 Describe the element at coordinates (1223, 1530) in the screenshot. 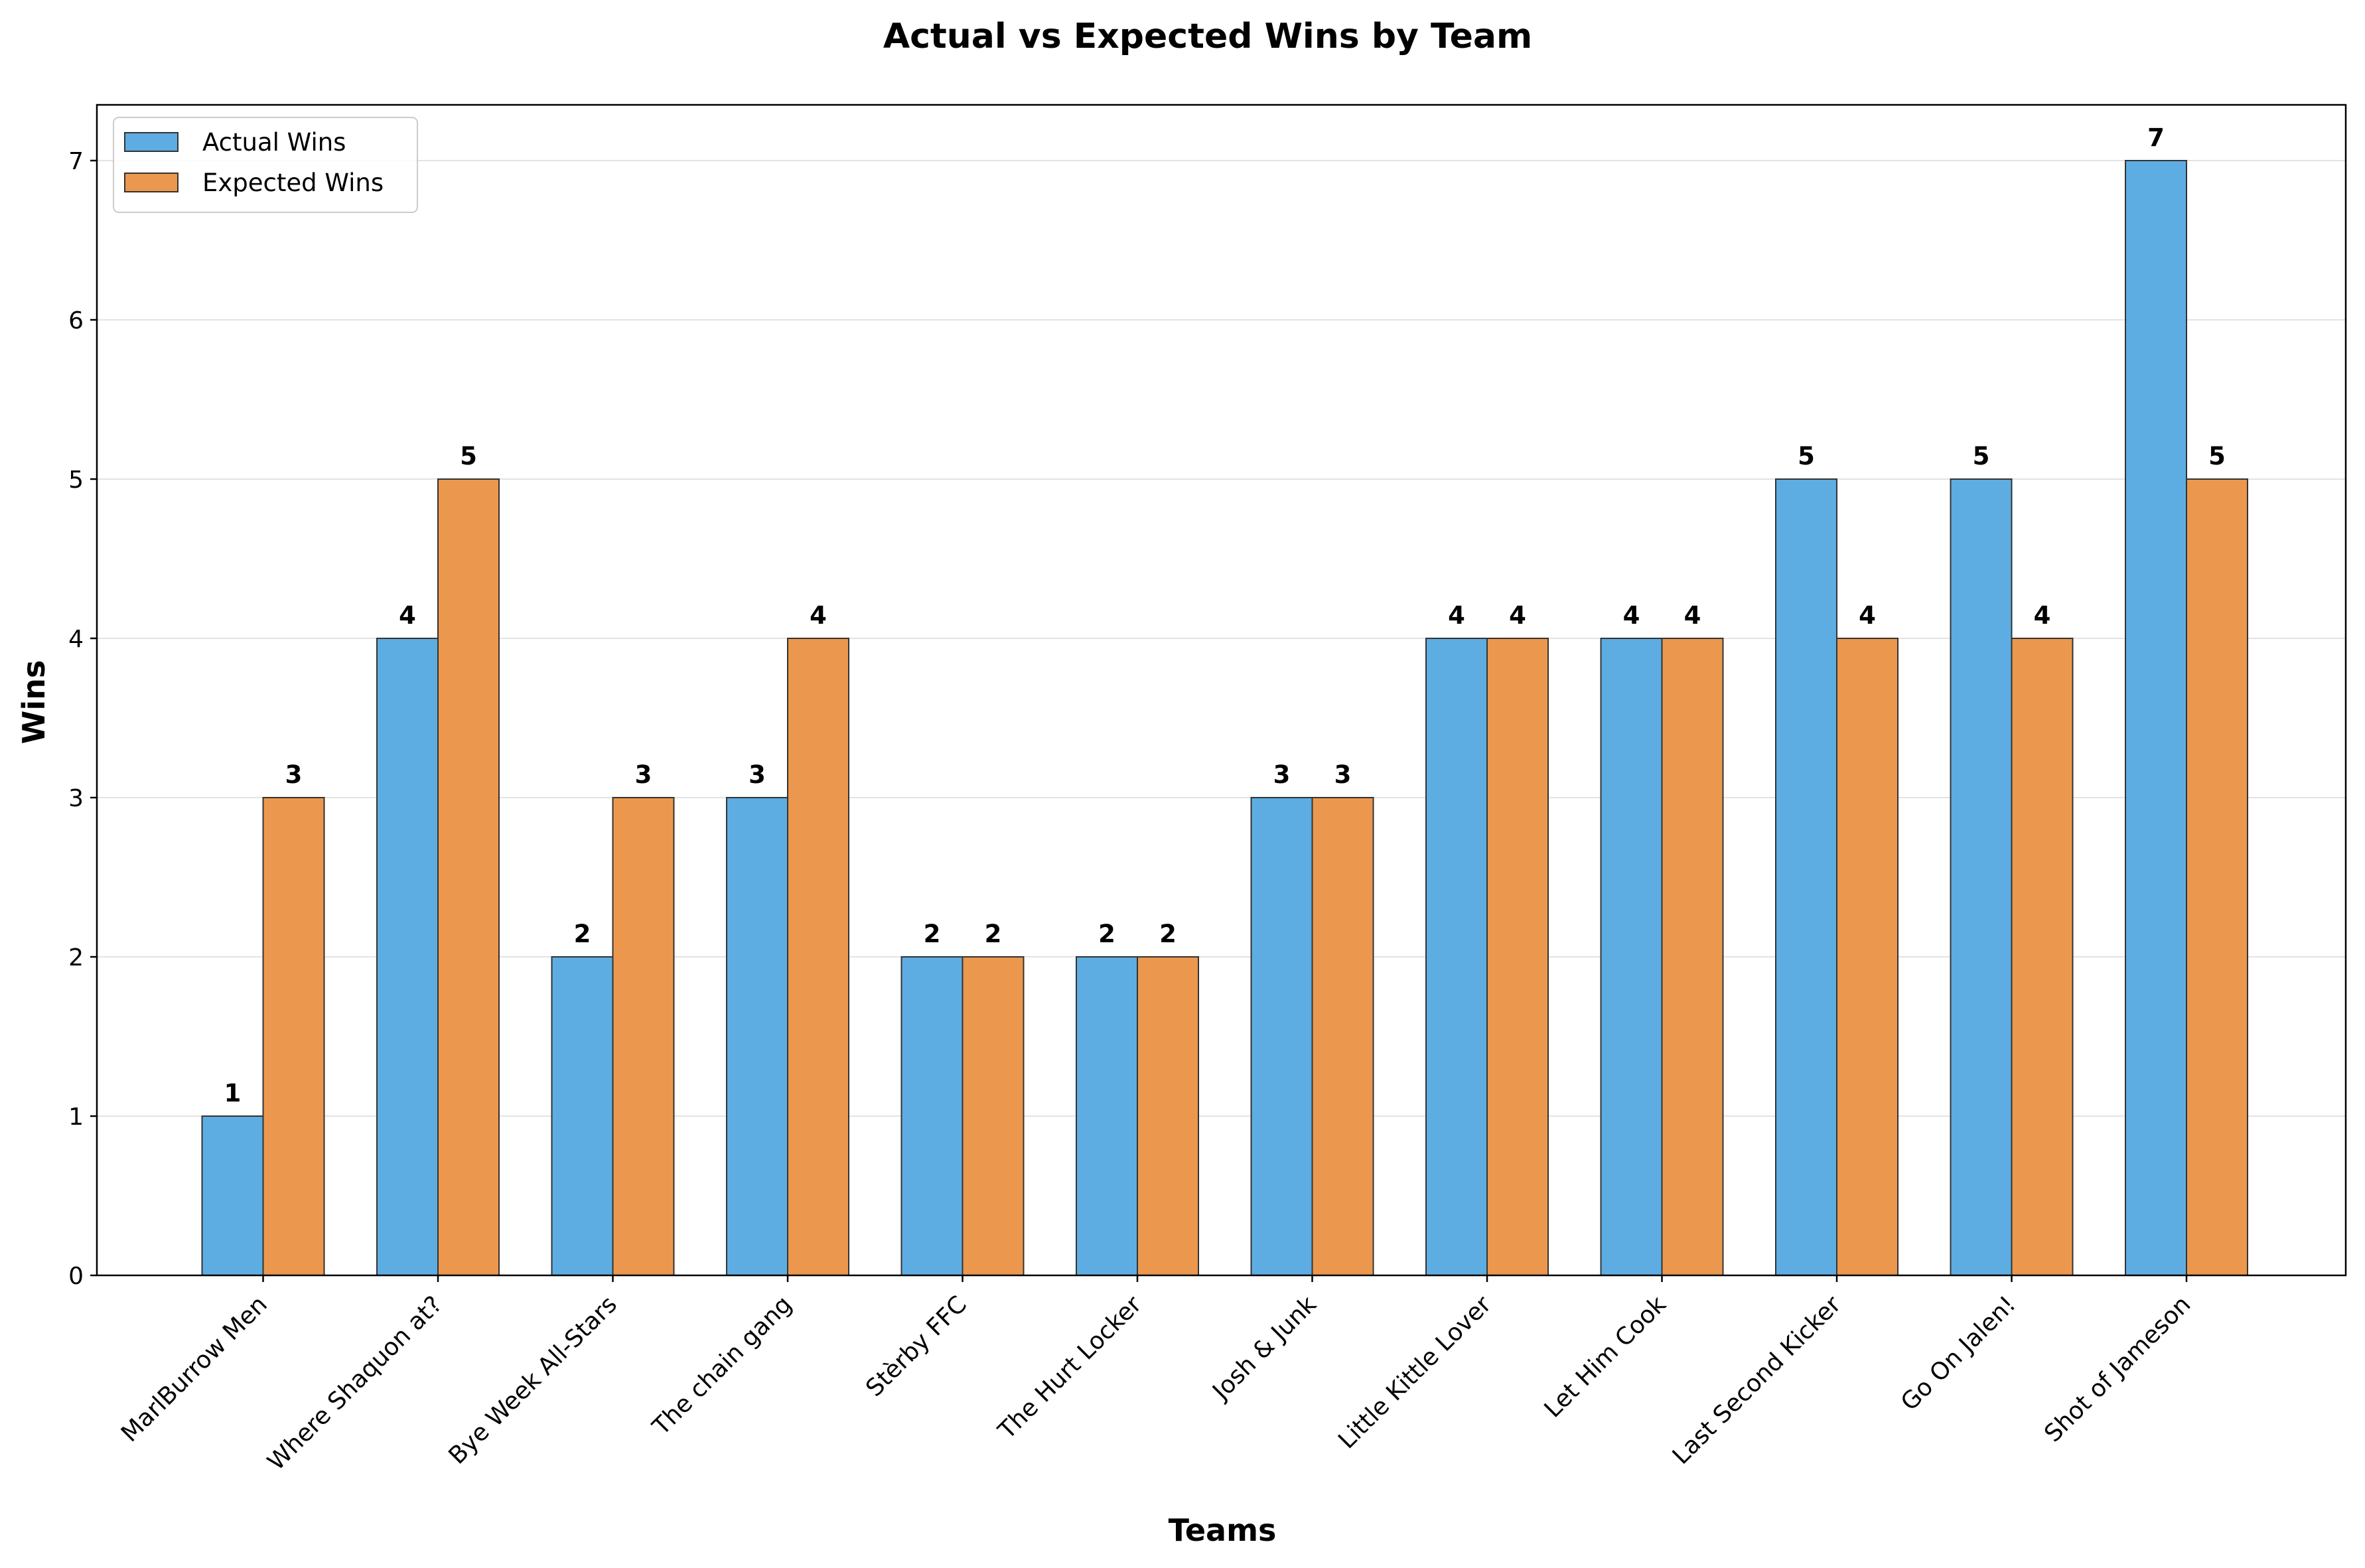

I see `x-axis-label: Teams` at that location.